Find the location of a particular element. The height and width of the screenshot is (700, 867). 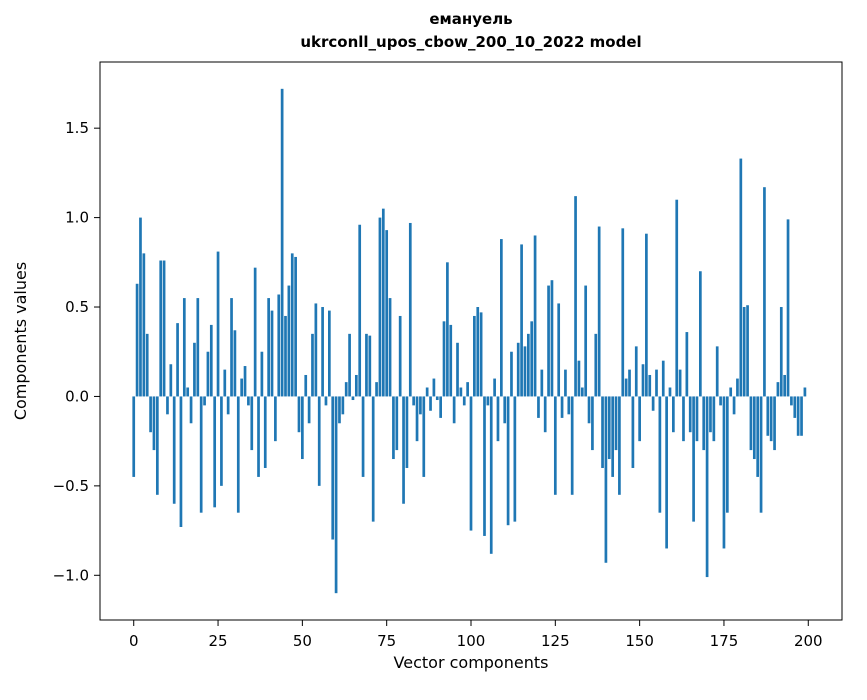

y-tick-label: −1.0 is located at coordinates (71, 575).